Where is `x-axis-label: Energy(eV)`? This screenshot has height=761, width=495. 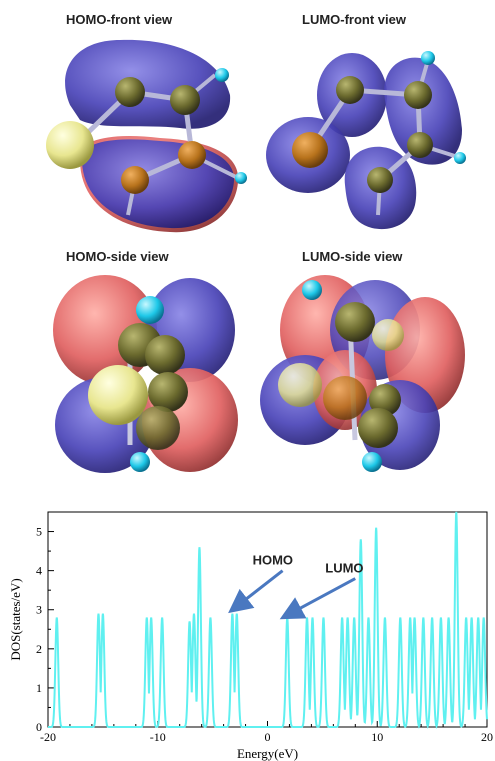 x-axis-label: Energy(eV) is located at coordinates (267, 753).